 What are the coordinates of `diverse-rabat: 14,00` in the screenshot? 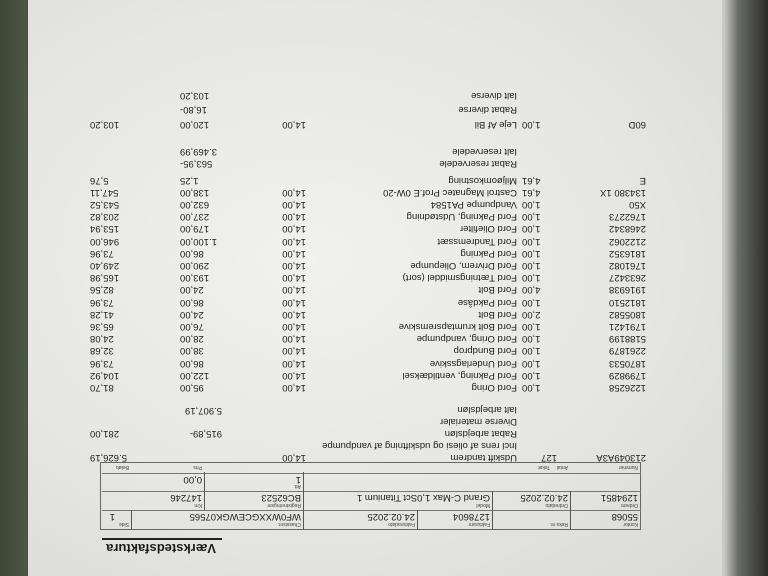 It's located at (294, 124).